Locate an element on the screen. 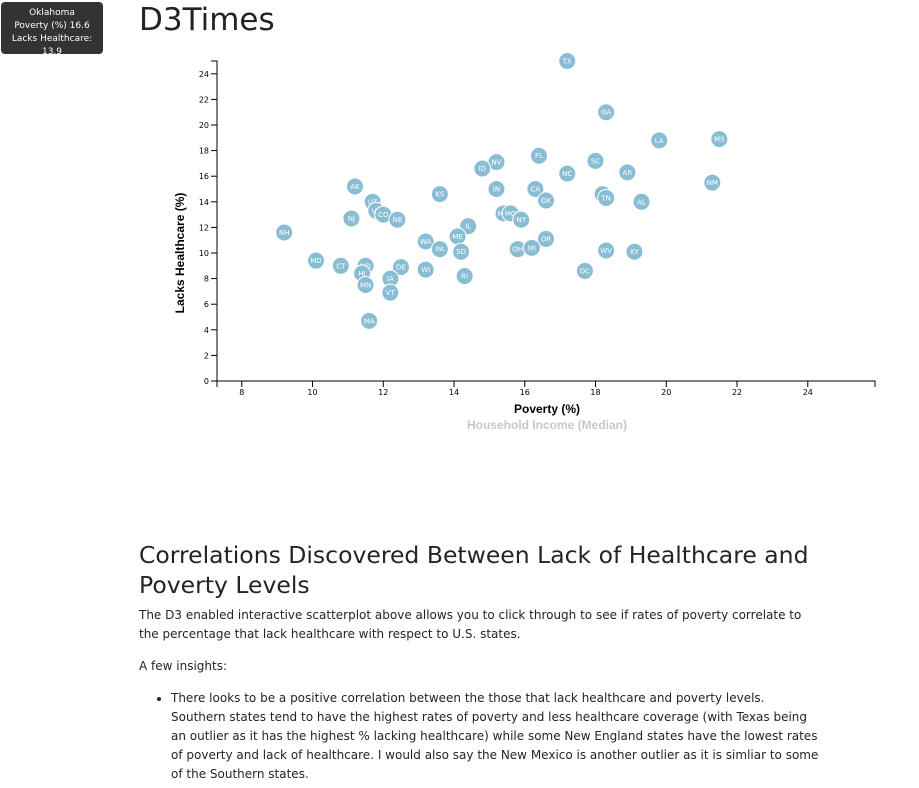  state-point: SC is located at coordinates (595, 160).